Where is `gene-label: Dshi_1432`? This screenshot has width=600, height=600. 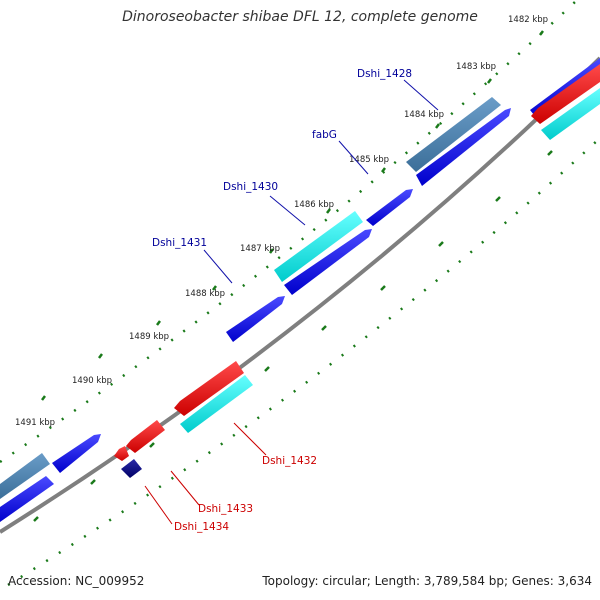 gene-label: Dshi_1432 is located at coordinates (289, 461).